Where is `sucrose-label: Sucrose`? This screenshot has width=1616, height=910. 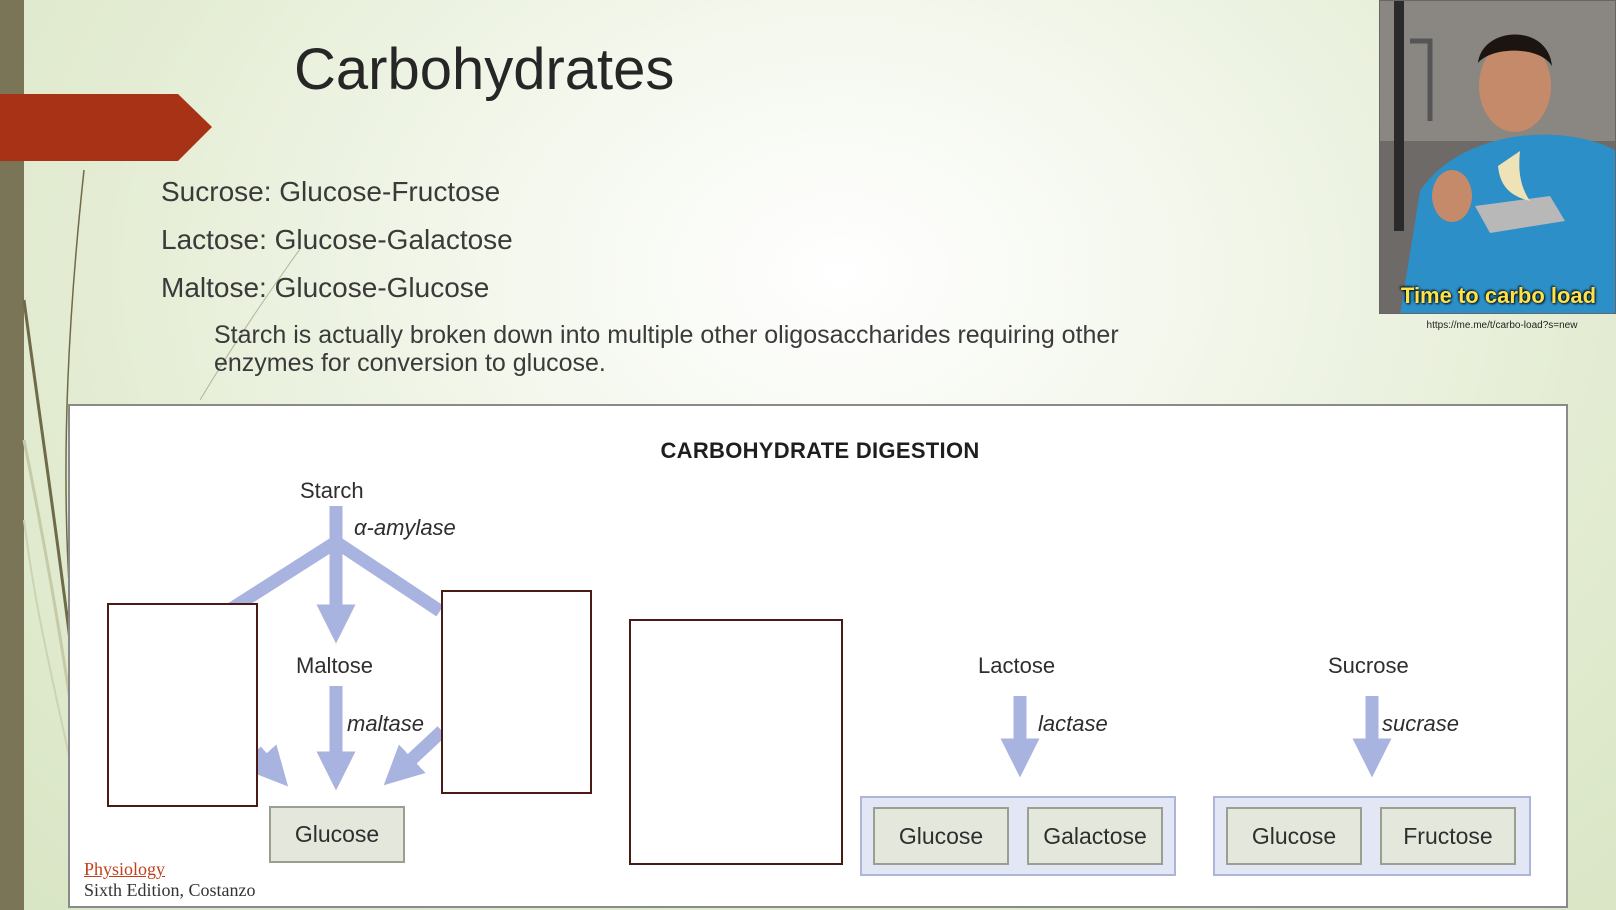 sucrose-label: Sucrose is located at coordinates (1368, 665).